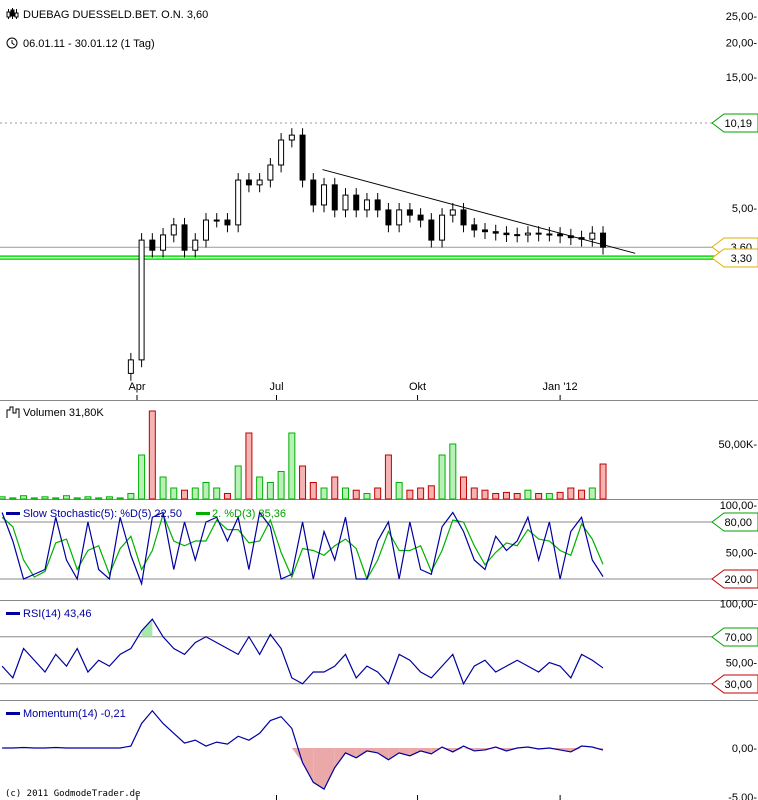 The height and width of the screenshot is (800, 758). Describe the element at coordinates (102, 514) in the screenshot. I see `stochastic-label: Slow Stochastic(5): %D(5) 22,50` at that location.